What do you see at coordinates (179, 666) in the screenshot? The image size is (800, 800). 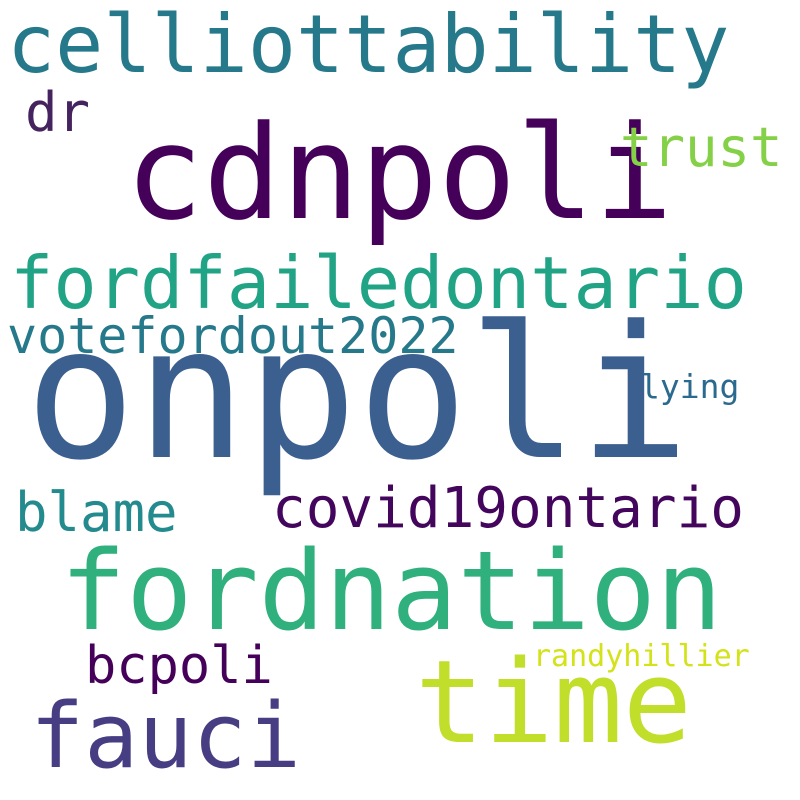 I see `word-bcpoli: bcpoli` at bounding box center [179, 666].